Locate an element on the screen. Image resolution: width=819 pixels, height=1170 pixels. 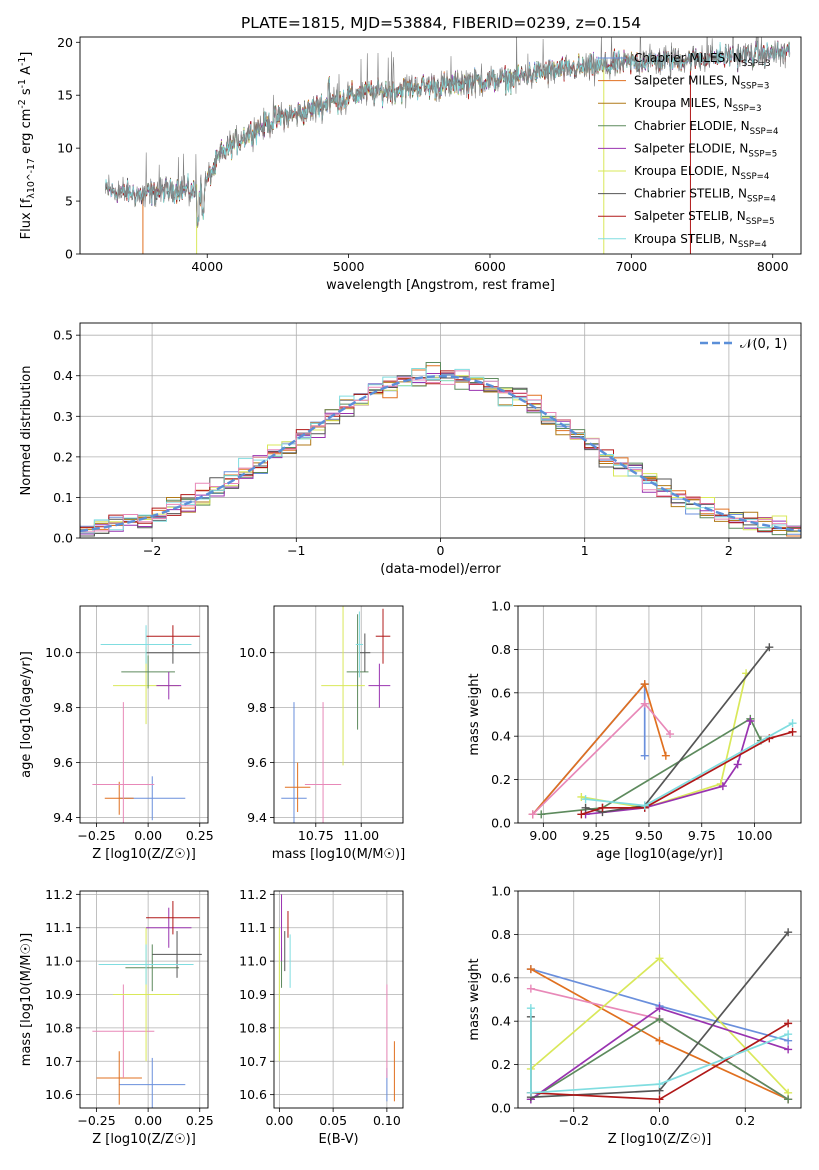
y-tick-label: 0.1 is located at coordinates (63, 497).